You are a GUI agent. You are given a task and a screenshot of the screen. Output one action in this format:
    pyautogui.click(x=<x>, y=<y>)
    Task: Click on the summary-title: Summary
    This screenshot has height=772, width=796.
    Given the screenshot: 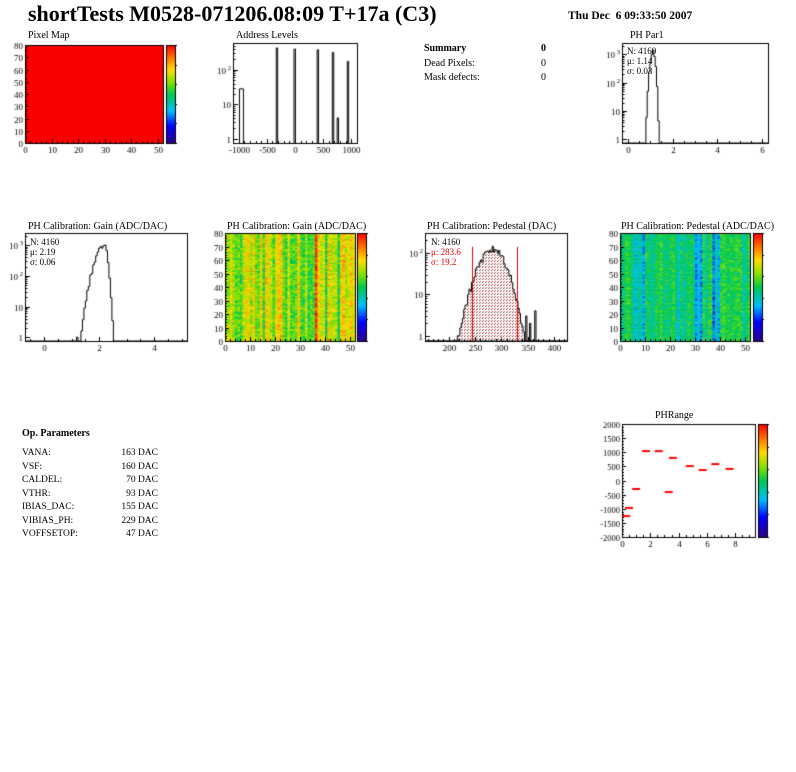 What is the action you would take?
    pyautogui.click(x=445, y=48)
    